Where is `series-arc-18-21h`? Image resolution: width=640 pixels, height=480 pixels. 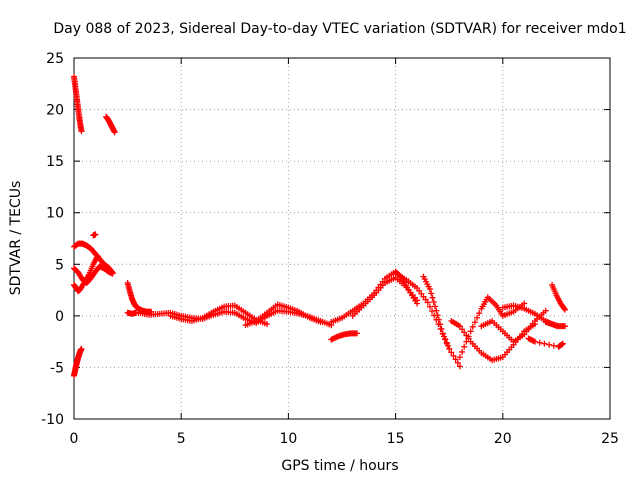 series-arc-18-21h is located at coordinates (492, 327).